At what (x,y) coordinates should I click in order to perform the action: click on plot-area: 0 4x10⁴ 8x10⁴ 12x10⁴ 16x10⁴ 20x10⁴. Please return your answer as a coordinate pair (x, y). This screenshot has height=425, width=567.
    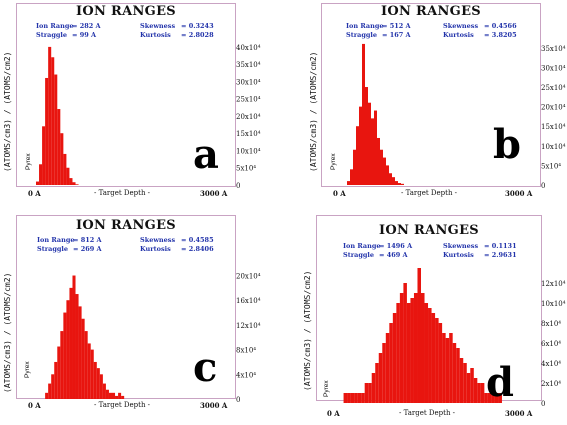
    Looking at the image, I should click on (153, 338).